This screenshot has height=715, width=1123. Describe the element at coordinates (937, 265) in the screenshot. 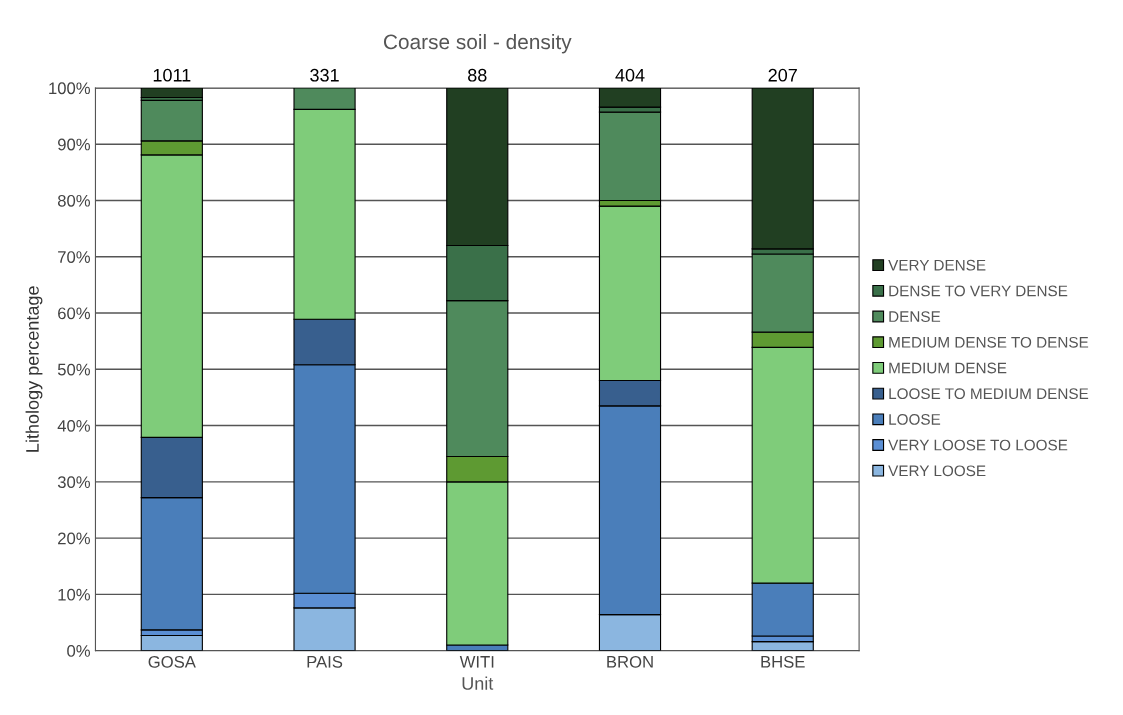

I see `legend-label: VERY DENSE` at that location.